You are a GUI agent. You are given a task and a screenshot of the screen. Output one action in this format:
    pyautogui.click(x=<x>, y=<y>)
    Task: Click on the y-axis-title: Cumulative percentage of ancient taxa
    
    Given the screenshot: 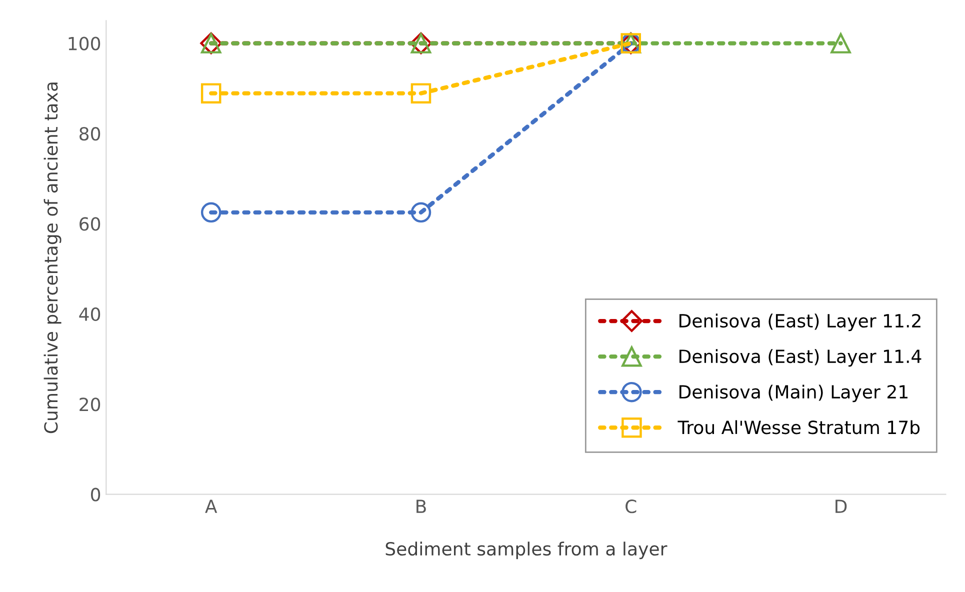 What is the action you would take?
    pyautogui.click(x=53, y=258)
    